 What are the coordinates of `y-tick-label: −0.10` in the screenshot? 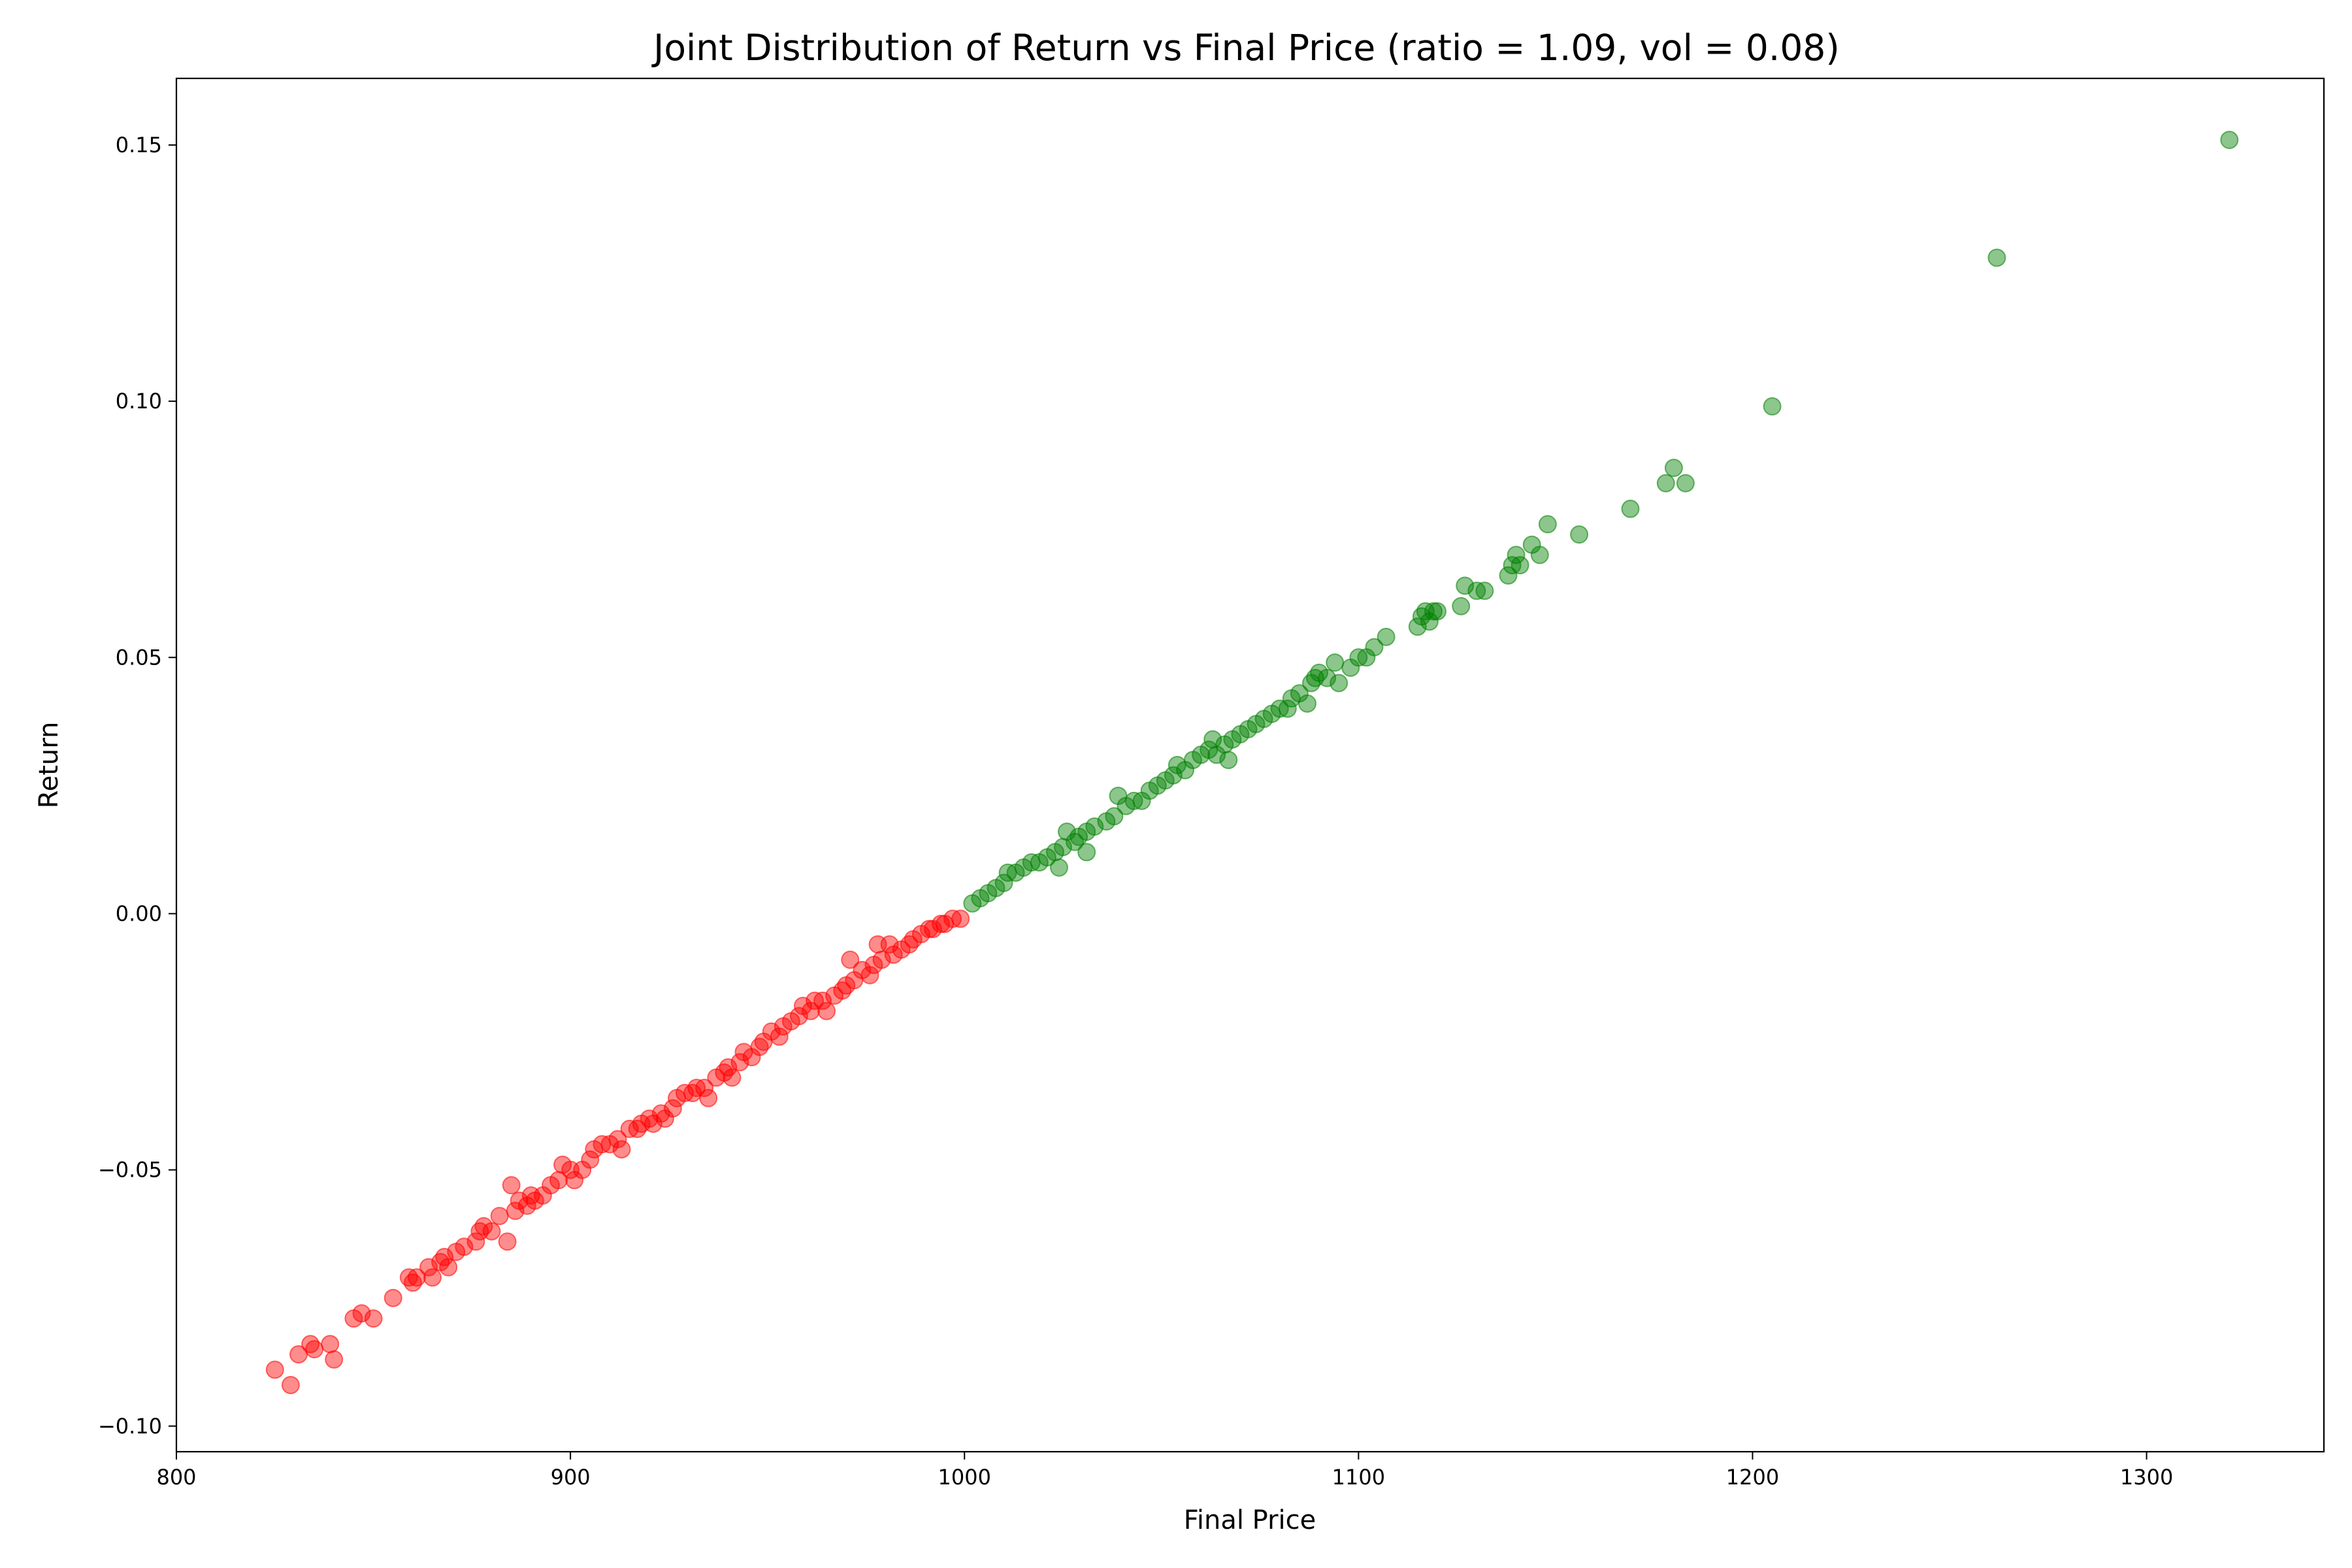 It's located at (130, 1426).